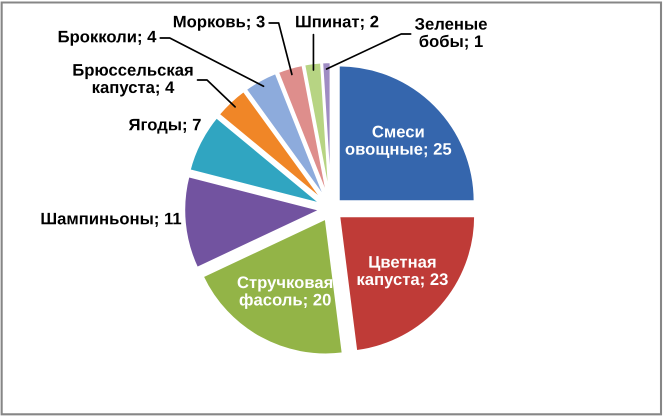  Describe the element at coordinates (111, 219) in the screenshot. I see `slice-label: Шампиньоны; 11` at that location.